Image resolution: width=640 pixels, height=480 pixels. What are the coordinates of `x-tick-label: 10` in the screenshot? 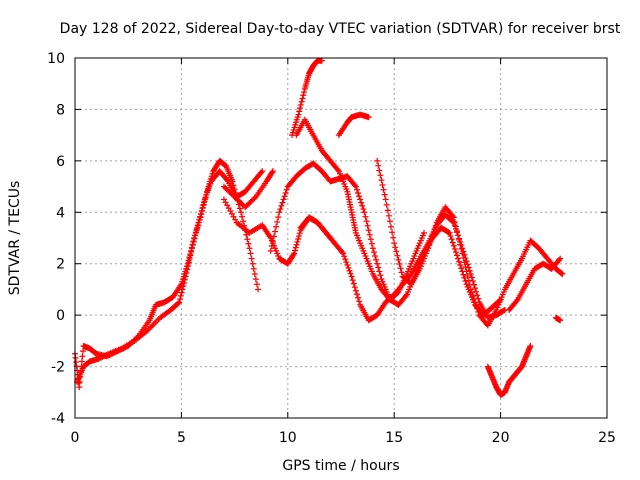 It's located at (288, 438).